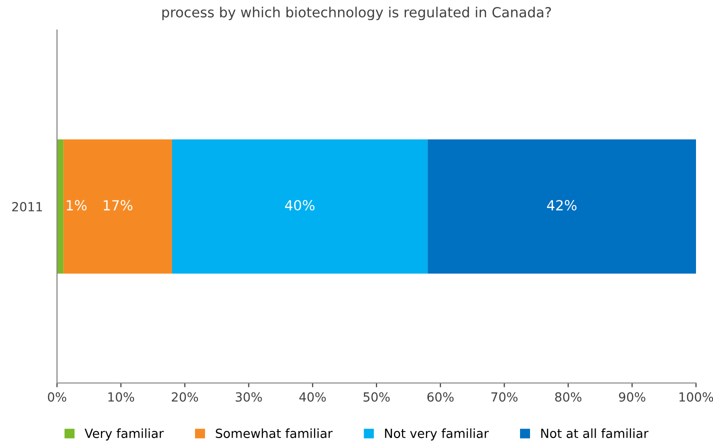  What do you see at coordinates (568, 397) in the screenshot?
I see `x-tick-label: 80%` at bounding box center [568, 397].